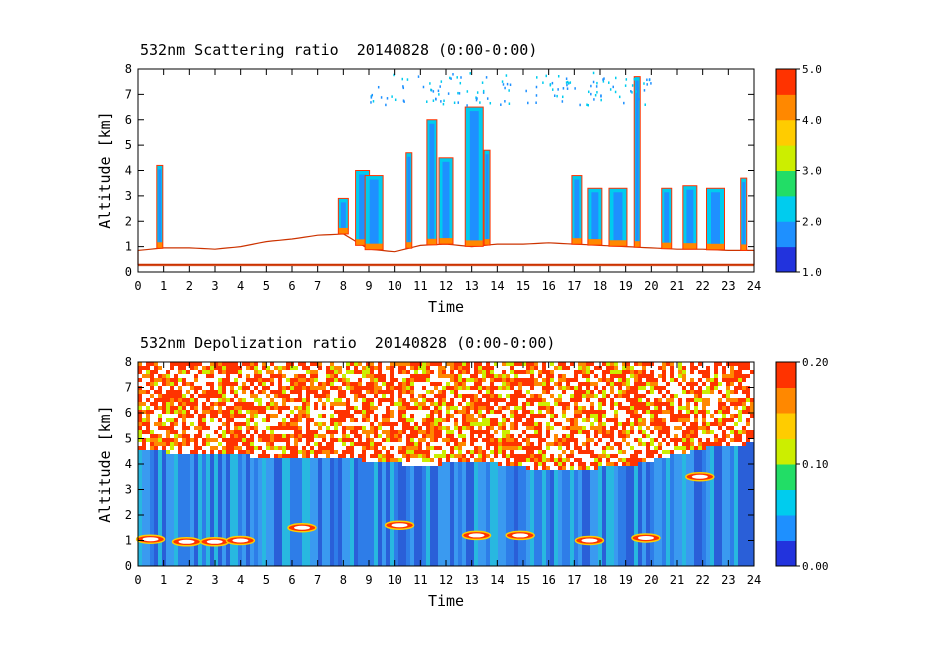 The image size is (936, 661). Describe the element at coordinates (786, 528) in the screenshot. I see `depol-colorbar-swatch` at that location.